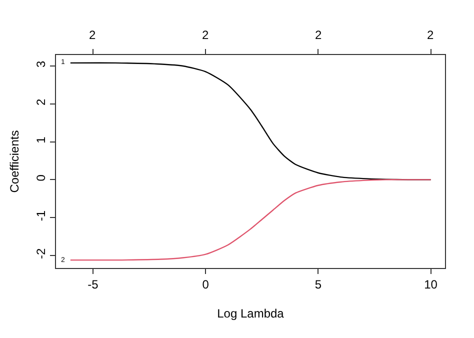 The image size is (474, 338). What do you see at coordinates (250, 313) in the screenshot?
I see `x-axis-title: Log Lambda` at bounding box center [250, 313].